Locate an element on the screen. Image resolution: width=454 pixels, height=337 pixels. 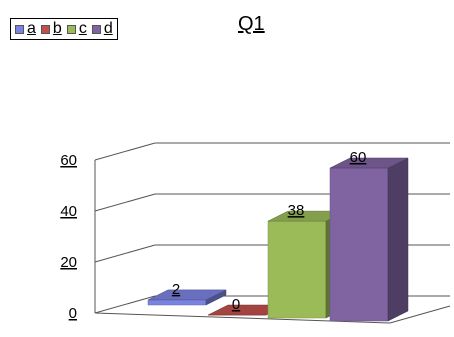
legend-swatch-c is located at coordinates (71, 29).